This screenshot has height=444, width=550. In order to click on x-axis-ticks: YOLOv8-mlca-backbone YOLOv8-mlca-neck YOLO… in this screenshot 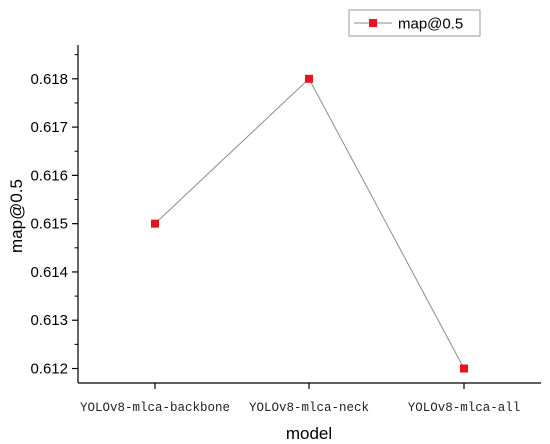, I will do `click(300, 399)`.